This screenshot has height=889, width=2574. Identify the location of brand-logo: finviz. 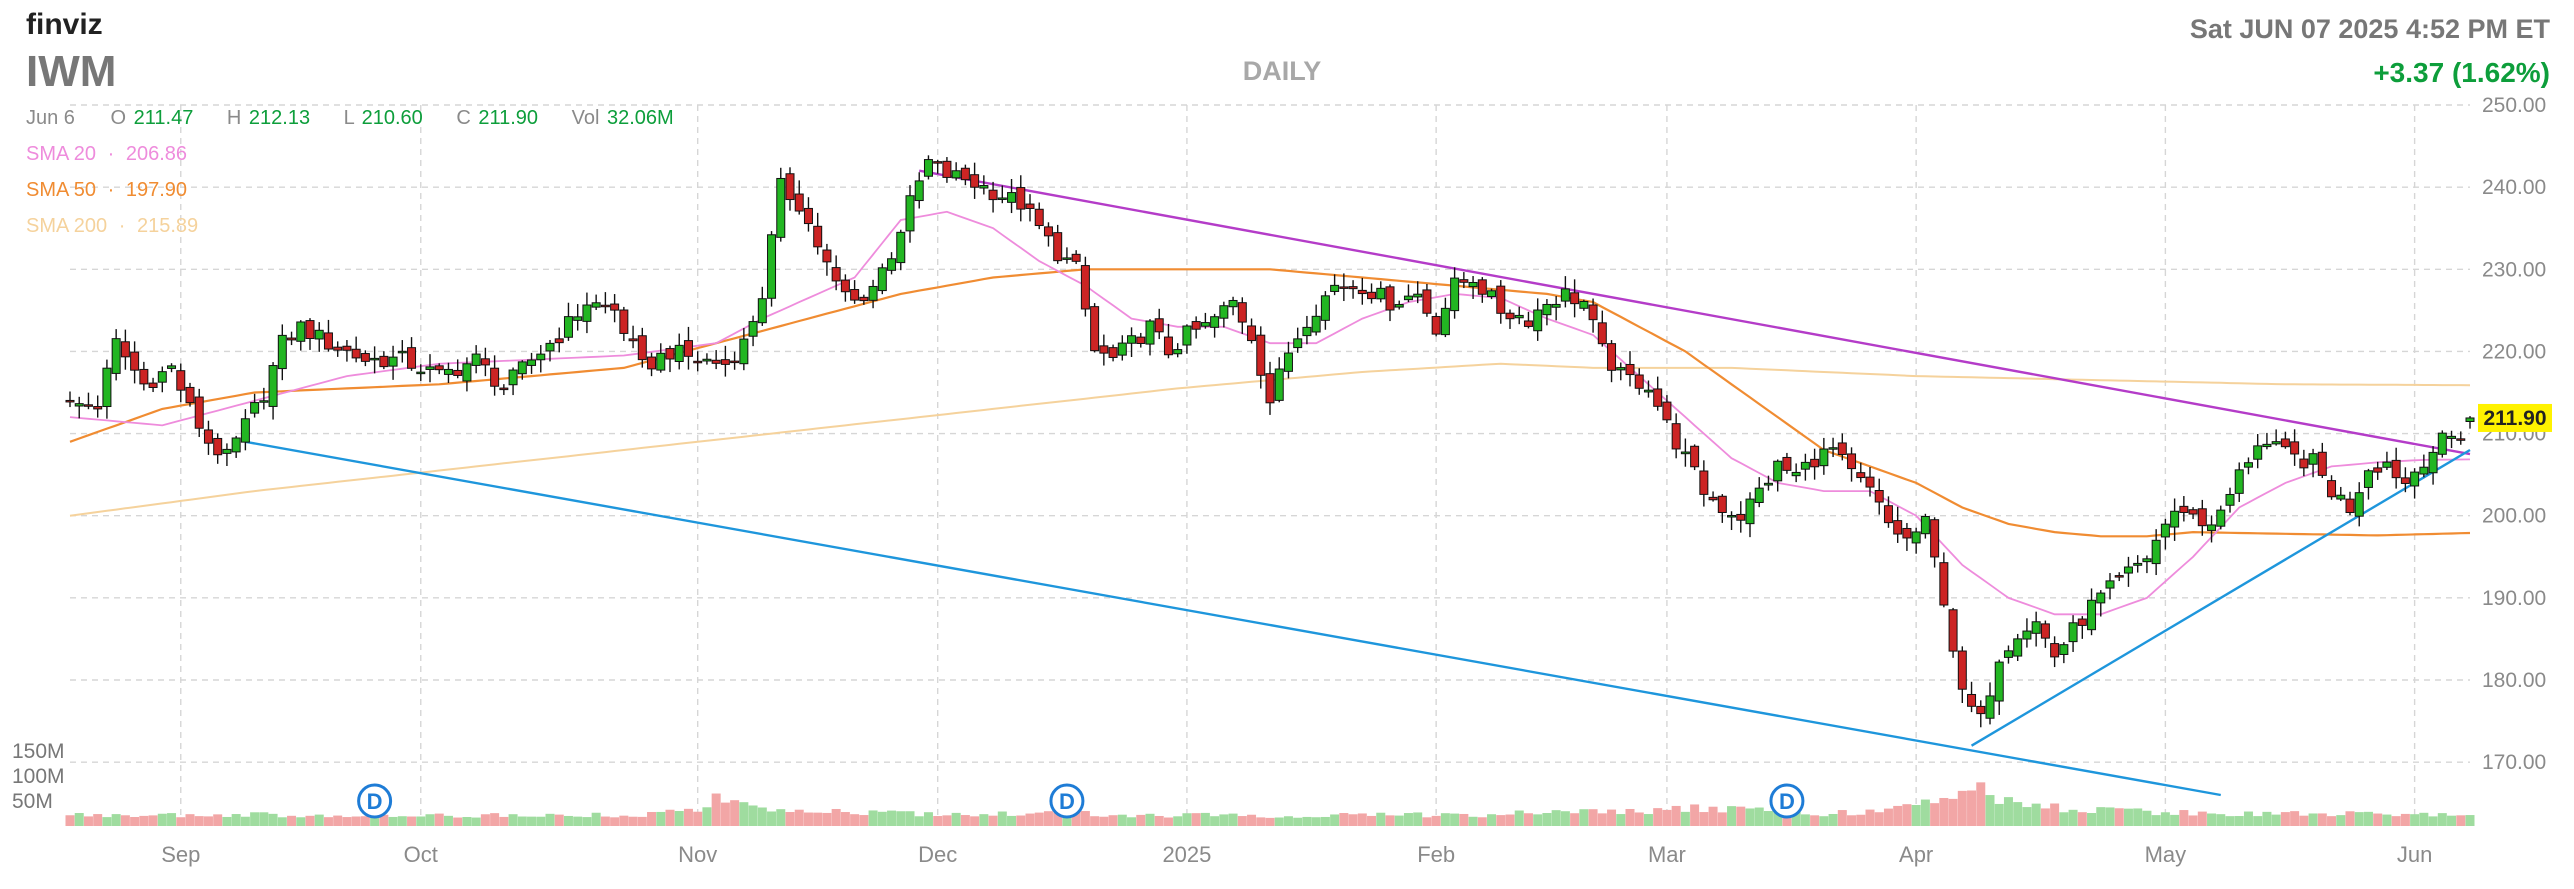
(64, 24).